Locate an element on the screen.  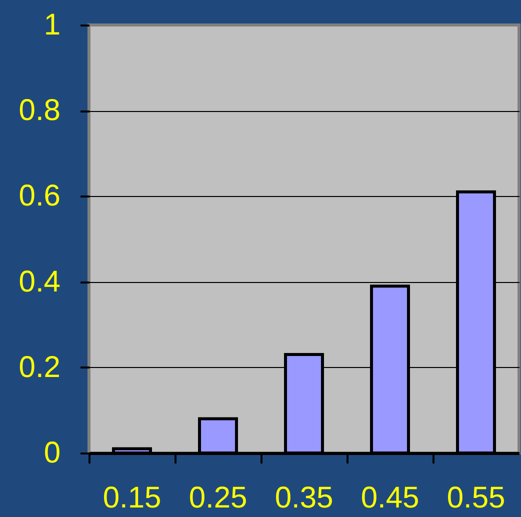
x-tick-label: 0.15 is located at coordinates (132, 498).